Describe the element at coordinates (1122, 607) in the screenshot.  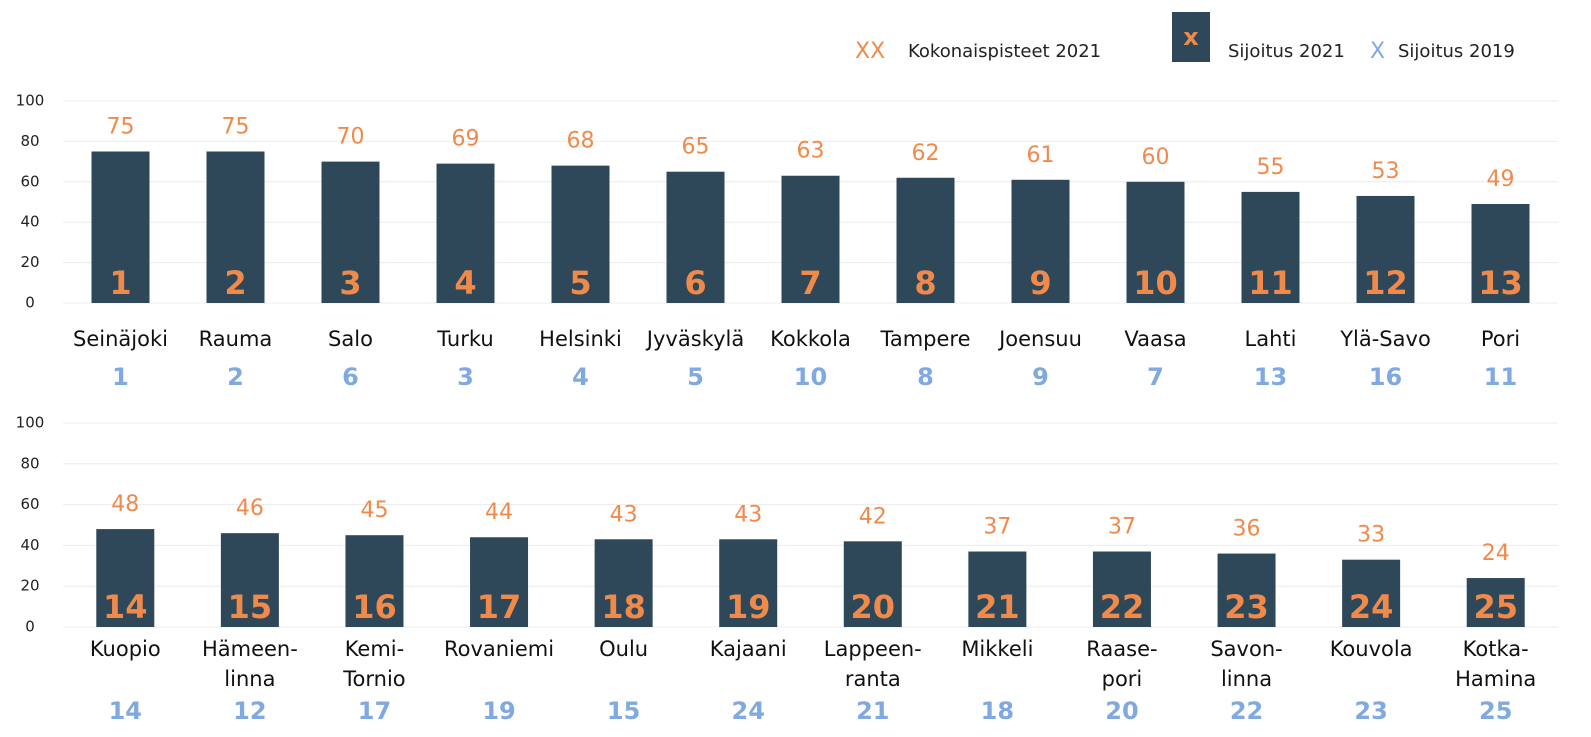
I see `rank-2021: 22` at that location.